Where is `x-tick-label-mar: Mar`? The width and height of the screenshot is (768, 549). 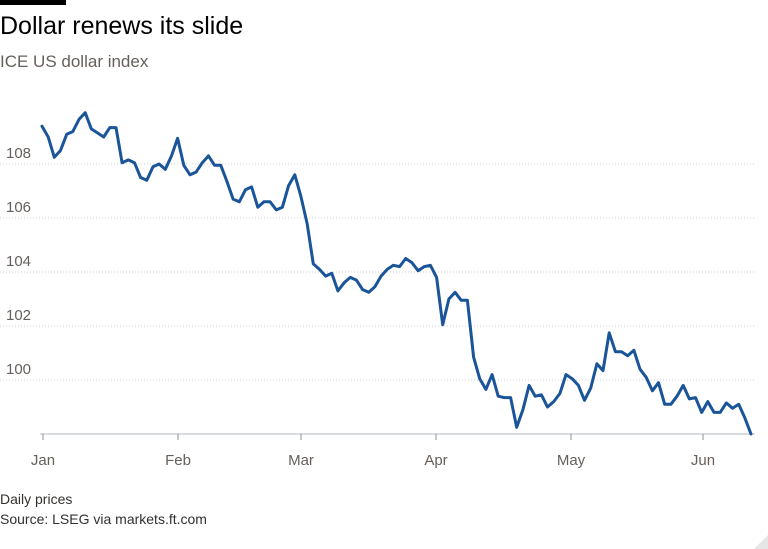
x-tick-label-mar: Mar is located at coordinates (301, 460).